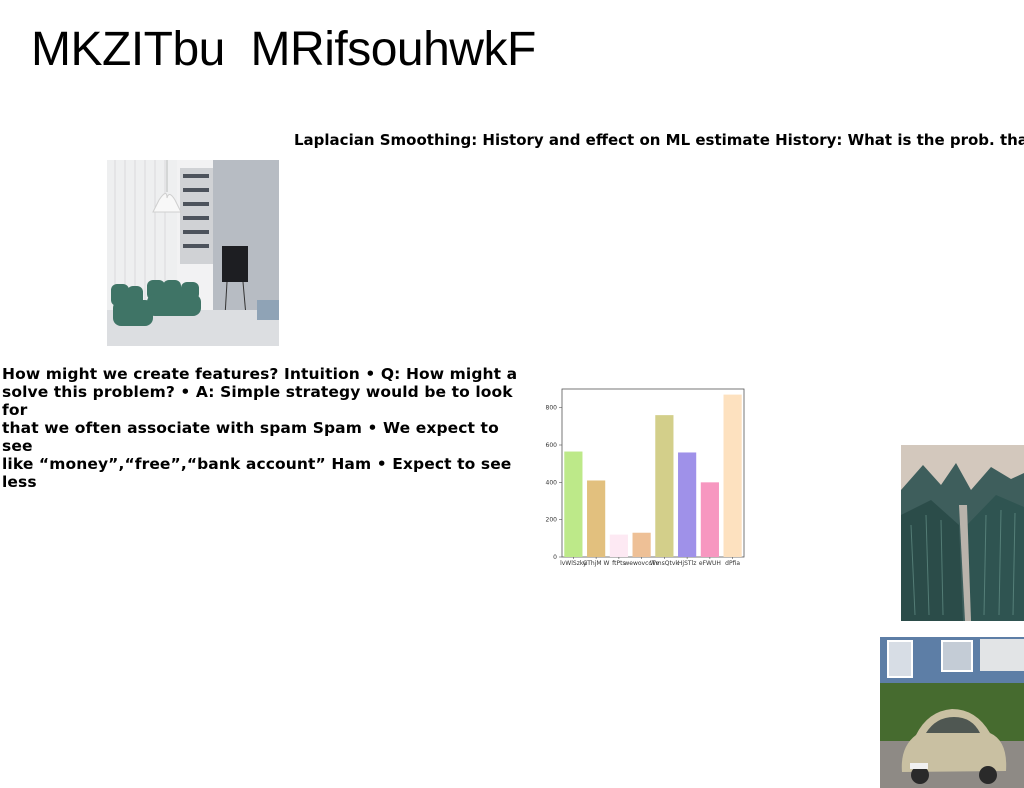 This screenshot has height=788, width=1024. Describe the element at coordinates (618, 563) in the screenshot. I see `x-tick-label: ftPts` at that location.